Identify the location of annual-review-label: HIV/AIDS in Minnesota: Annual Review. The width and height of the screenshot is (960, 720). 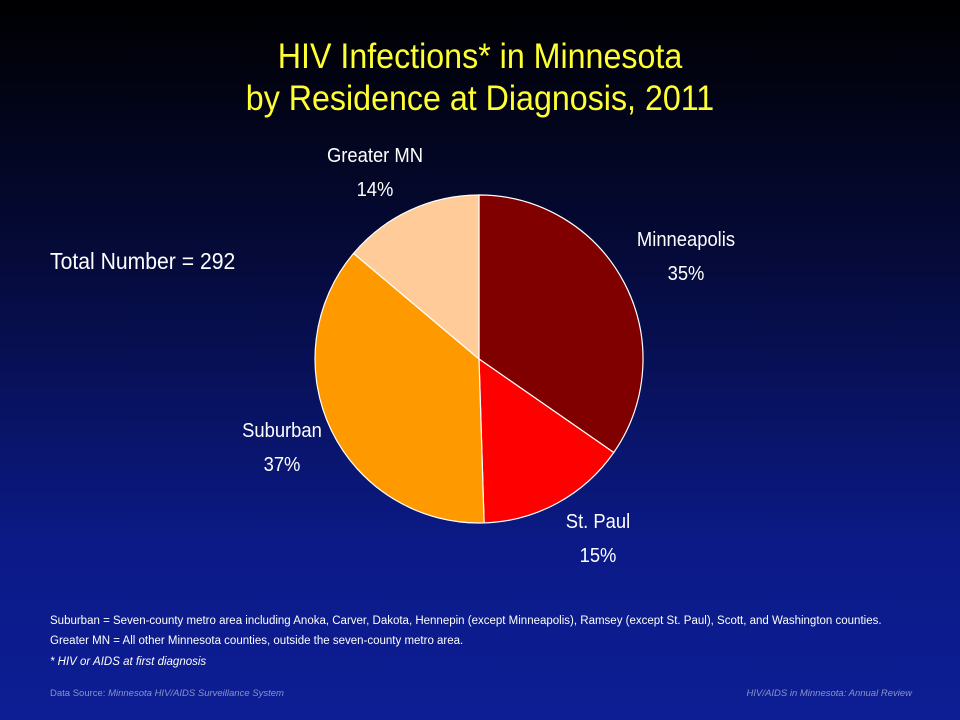
(829, 693).